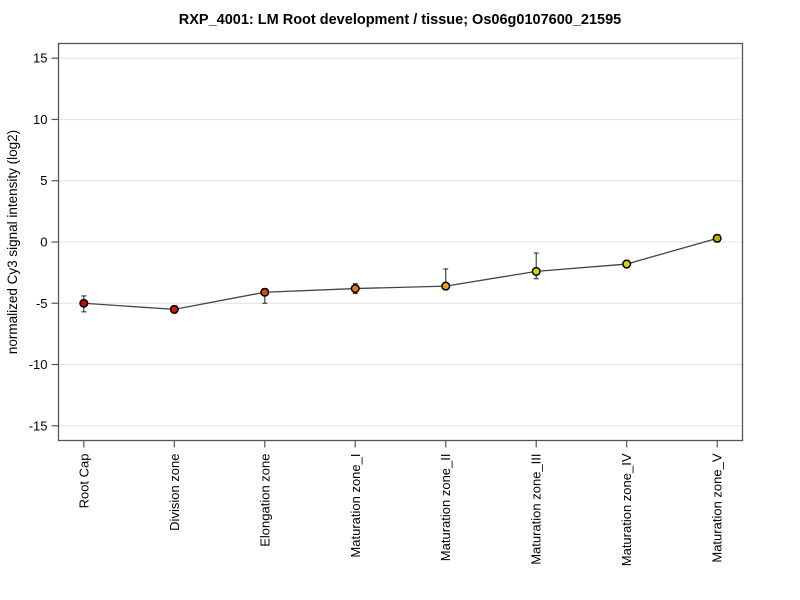 The height and width of the screenshot is (600, 800). What do you see at coordinates (83, 481) in the screenshot?
I see `x-tick-label: Root Cap` at bounding box center [83, 481].